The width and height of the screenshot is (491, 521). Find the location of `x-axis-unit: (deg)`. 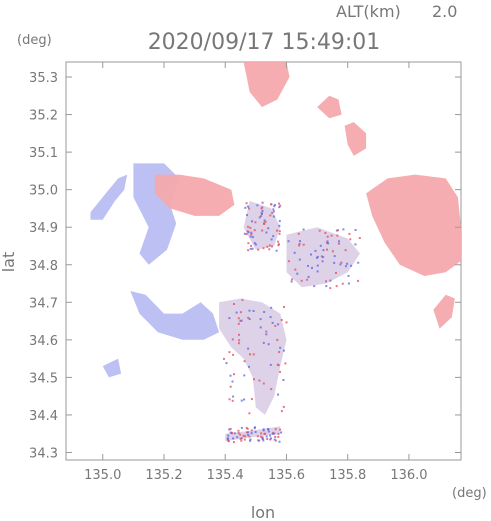

x-axis-unit: (deg) is located at coordinates (469, 493).